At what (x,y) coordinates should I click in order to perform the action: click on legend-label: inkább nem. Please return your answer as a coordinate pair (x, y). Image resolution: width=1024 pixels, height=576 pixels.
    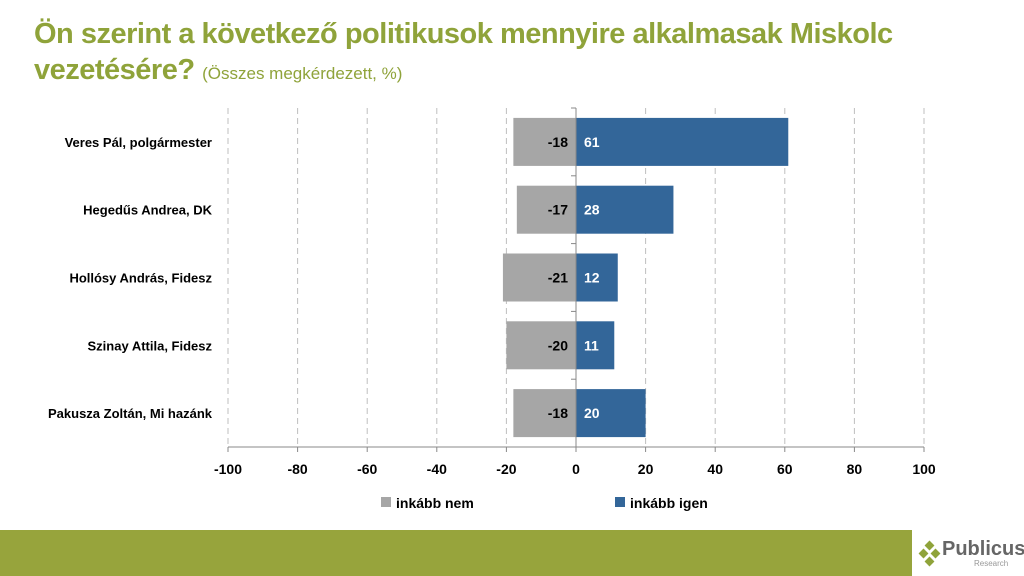
    Looking at the image, I should click on (435, 503).